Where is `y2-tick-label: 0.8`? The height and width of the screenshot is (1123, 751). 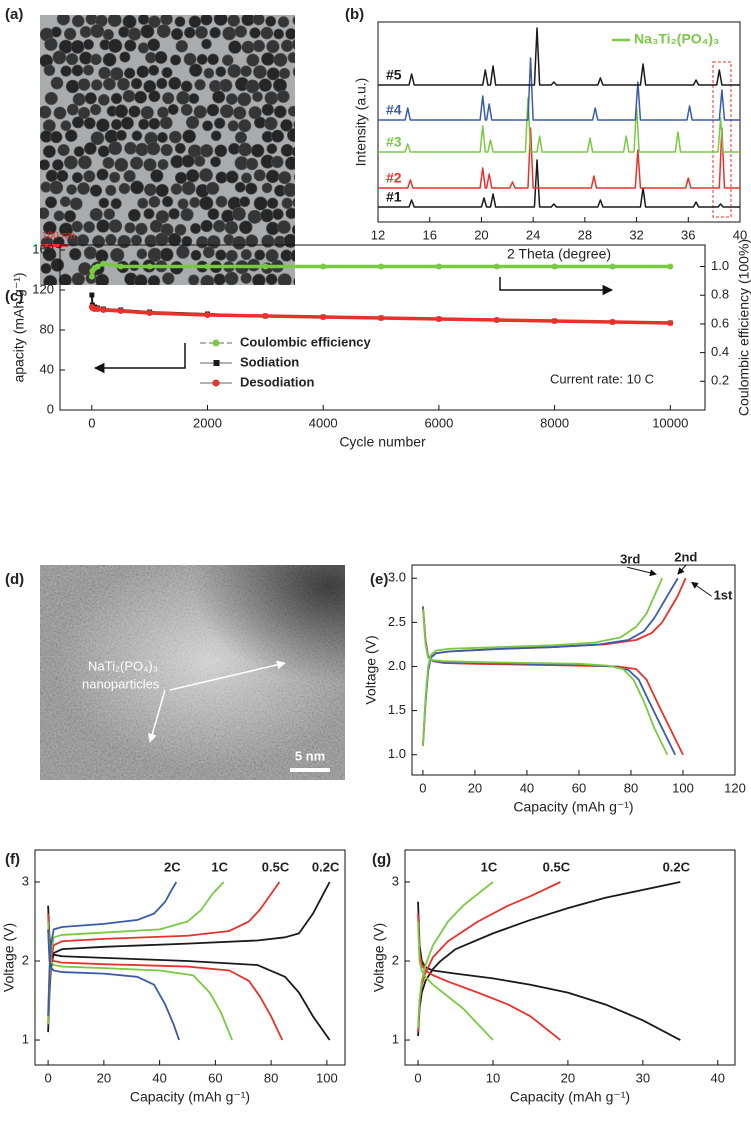
y2-tick-label: 0.8 is located at coordinates (720, 294).